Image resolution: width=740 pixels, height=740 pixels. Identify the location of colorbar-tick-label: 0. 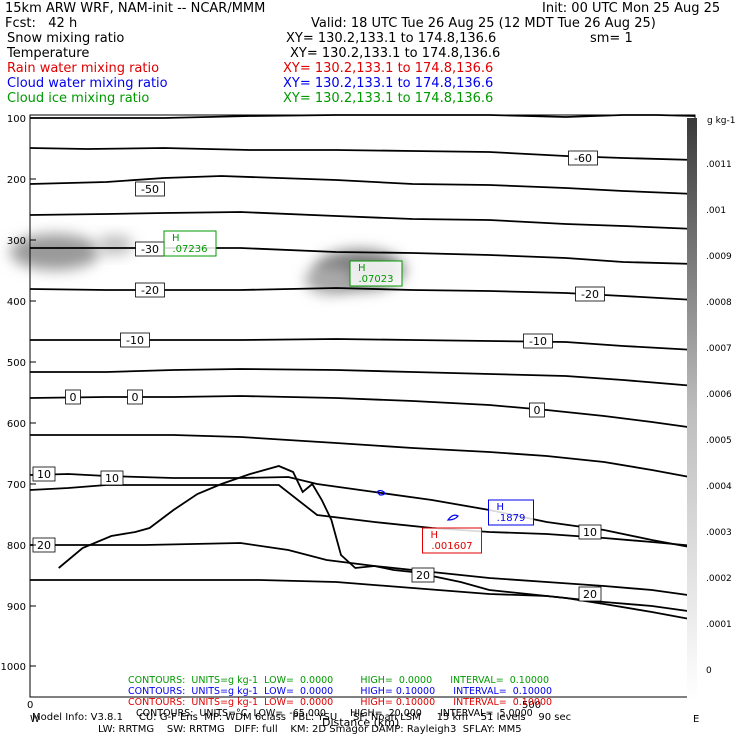
(709, 671).